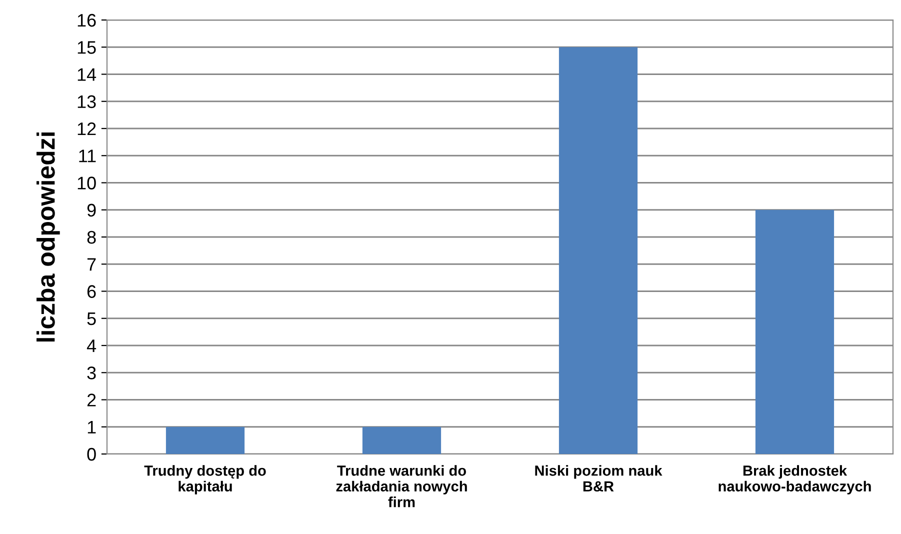 The image size is (901, 534). Describe the element at coordinates (87, 129) in the screenshot. I see `y-tick-label: 12` at that location.